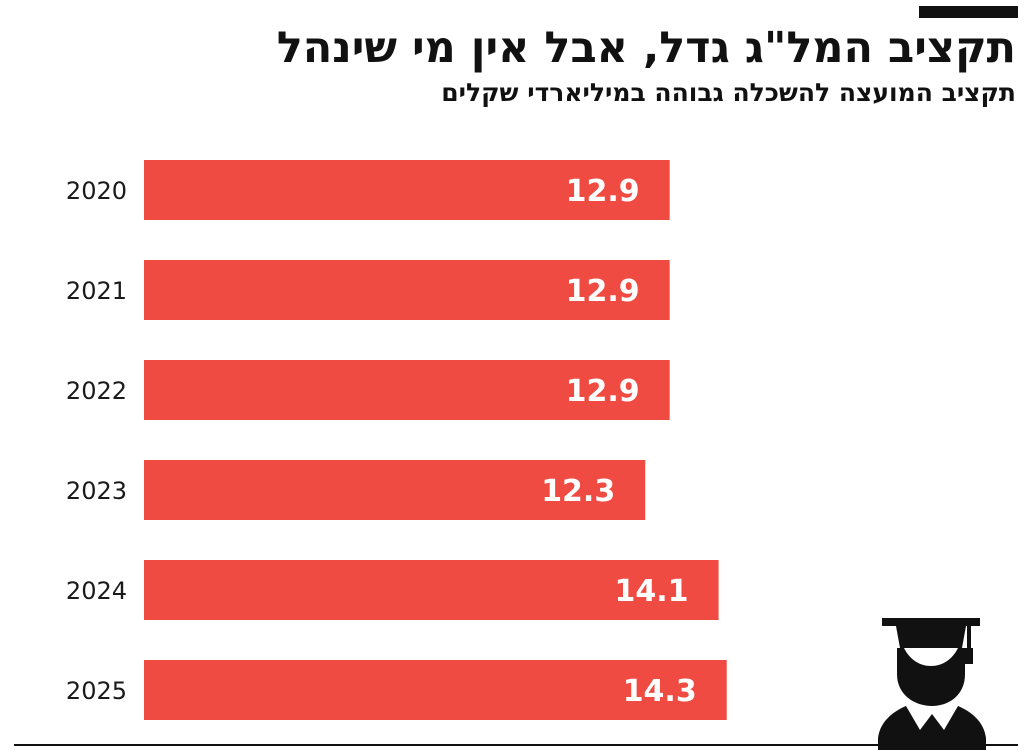 Image resolution: width=1024 pixels, height=752 pixels. I want to click on chart-title: תקציב המל"ג גדל, אבל אין מי שינהל, so click(646, 48).